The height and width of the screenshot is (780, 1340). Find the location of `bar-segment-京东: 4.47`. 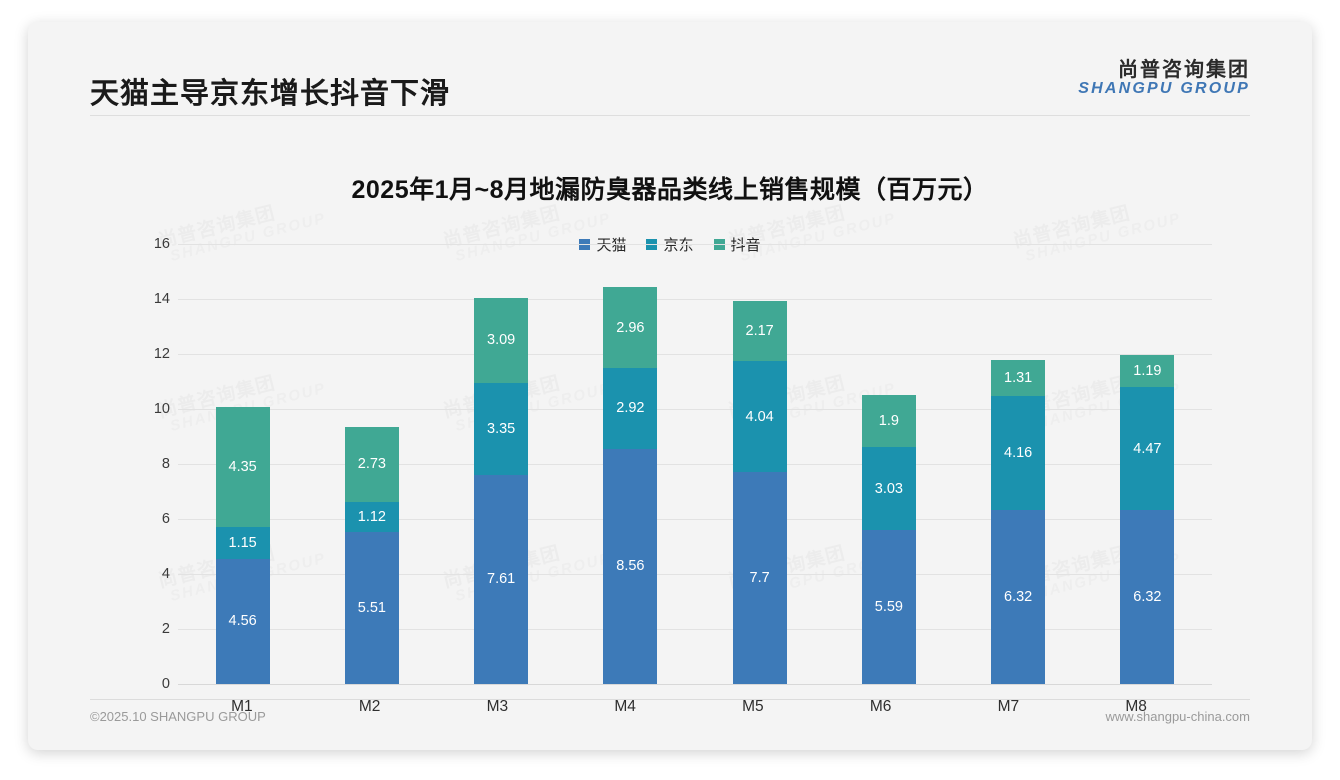

bar-segment-京东: 4.47 is located at coordinates (1147, 449).